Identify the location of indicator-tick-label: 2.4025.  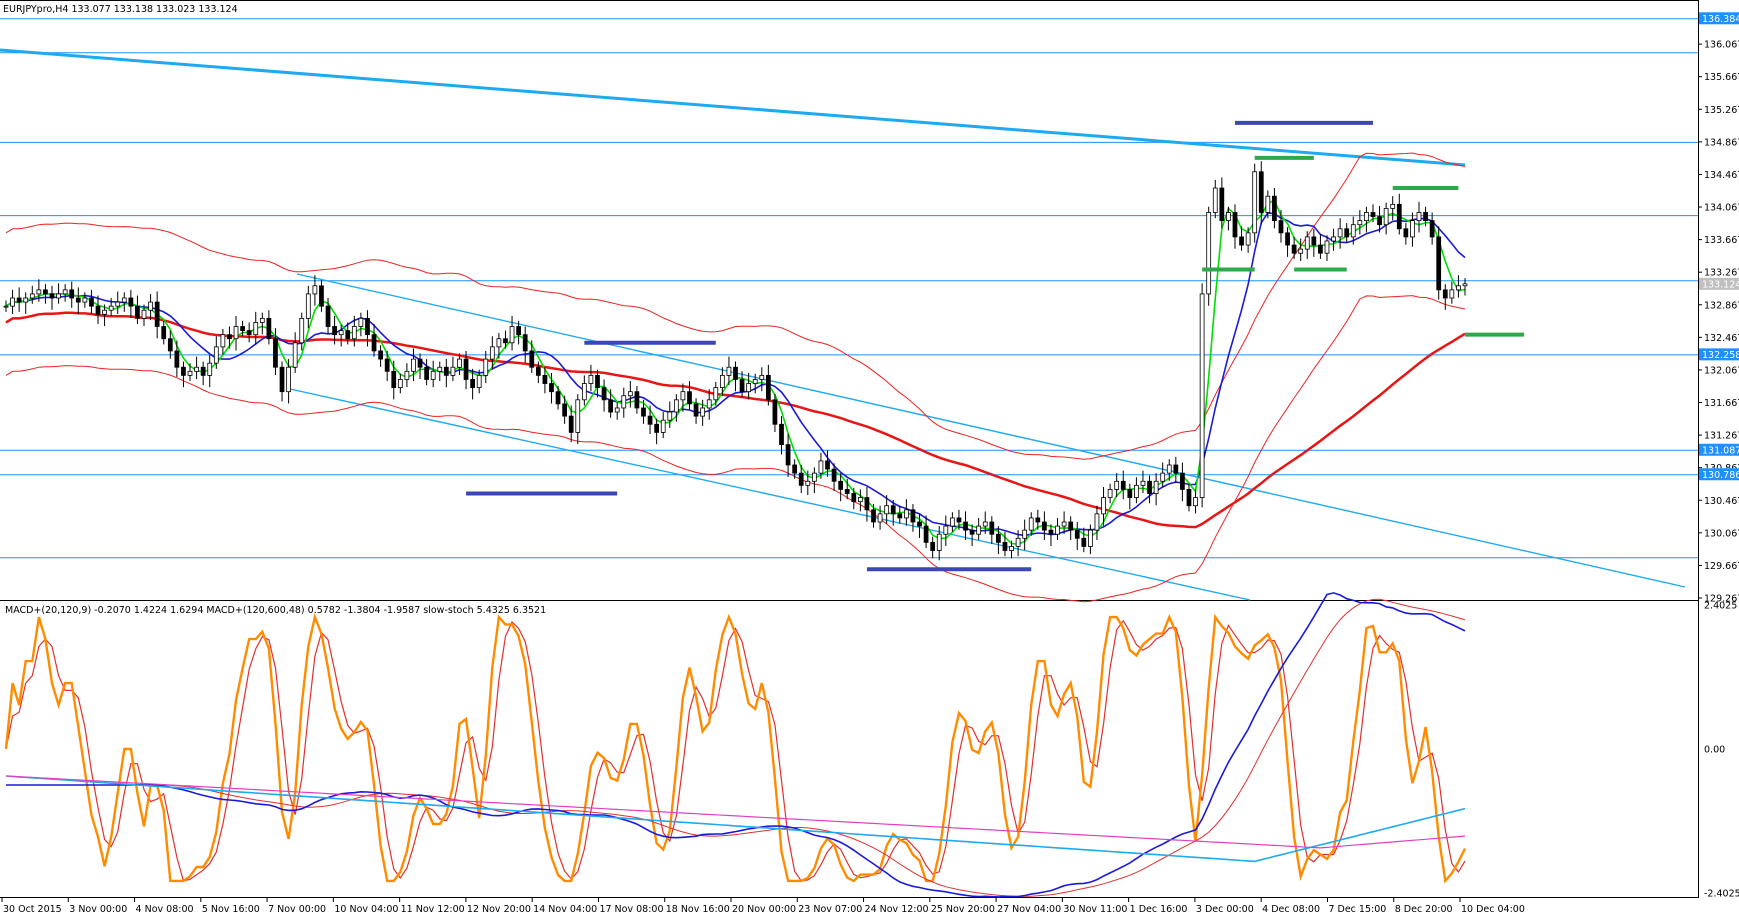
(1720, 606).